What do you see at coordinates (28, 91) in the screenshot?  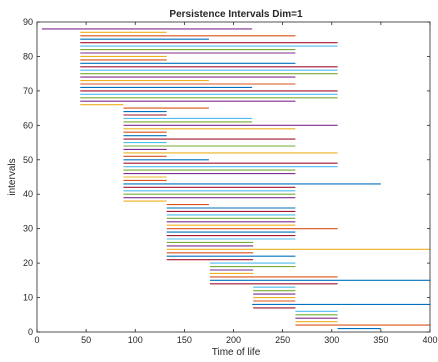 I see `y-tick-label: 70` at bounding box center [28, 91].